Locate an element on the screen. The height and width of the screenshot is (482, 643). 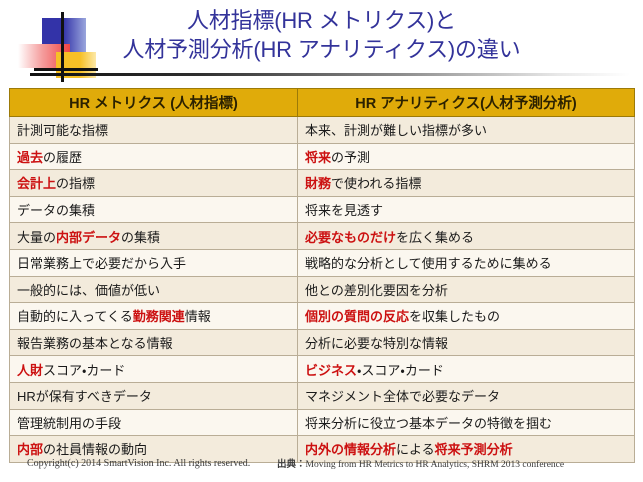
table-cell-left: 内部の社員情報の動向 is located at coordinates (153, 449).